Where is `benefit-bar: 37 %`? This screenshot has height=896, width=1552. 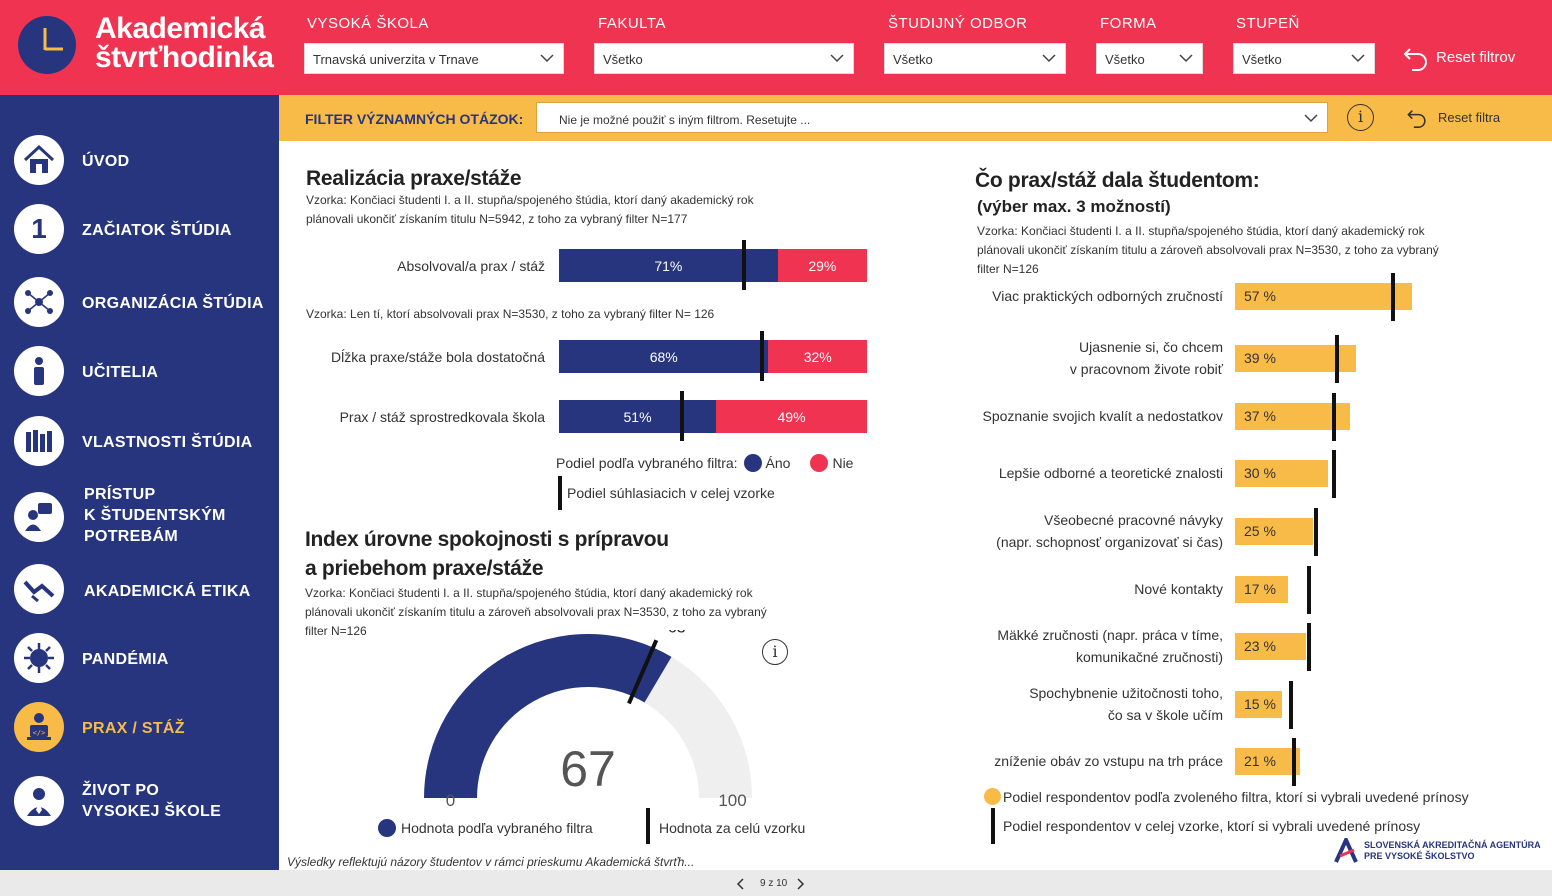 benefit-bar: 37 % is located at coordinates (1292, 416).